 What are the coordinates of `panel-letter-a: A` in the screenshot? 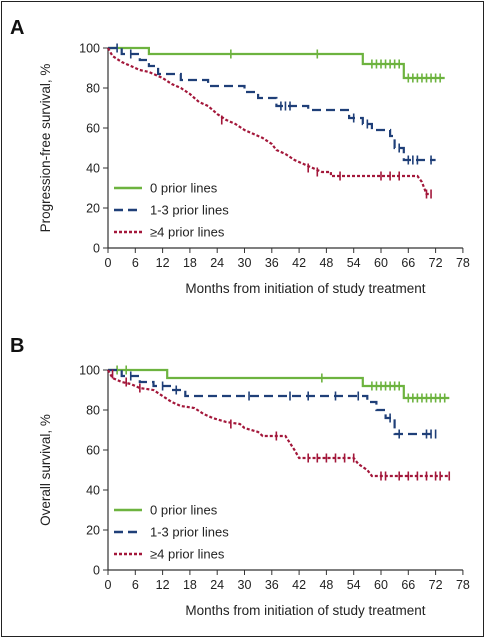 It's located at (17, 28).